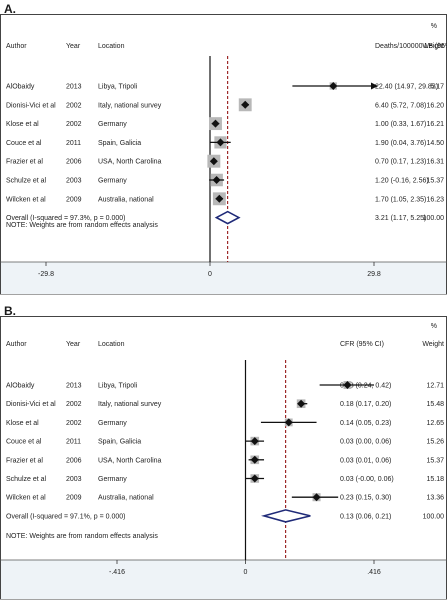  Describe the element at coordinates (10, 9) in the screenshot. I see `panel-a-label: A.` at that location.